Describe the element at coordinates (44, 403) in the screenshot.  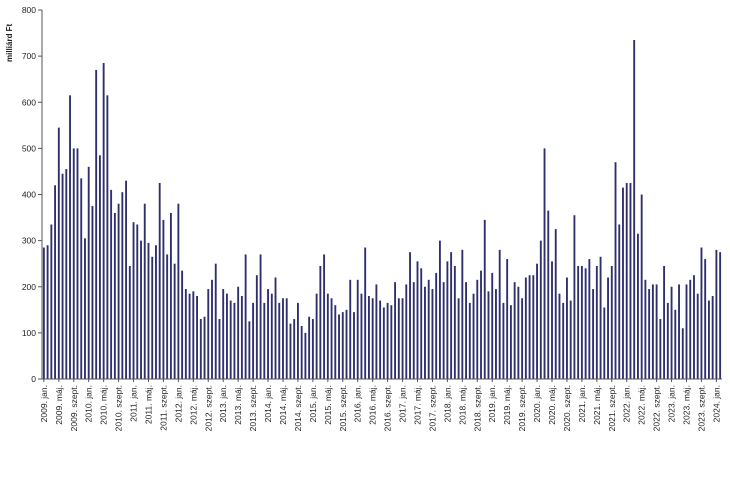
I see `x-tick-label: 2009. jan.` at that location.